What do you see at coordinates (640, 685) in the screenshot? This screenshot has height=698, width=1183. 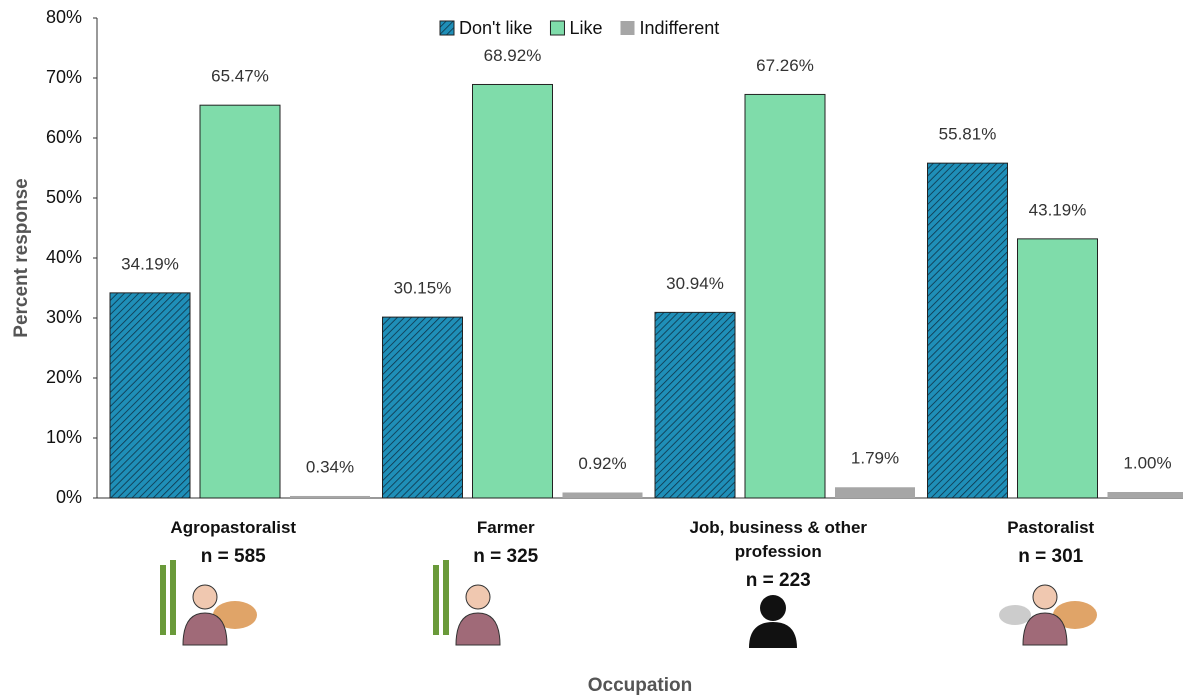 I see `x-axis-title: Occupation` at bounding box center [640, 685].